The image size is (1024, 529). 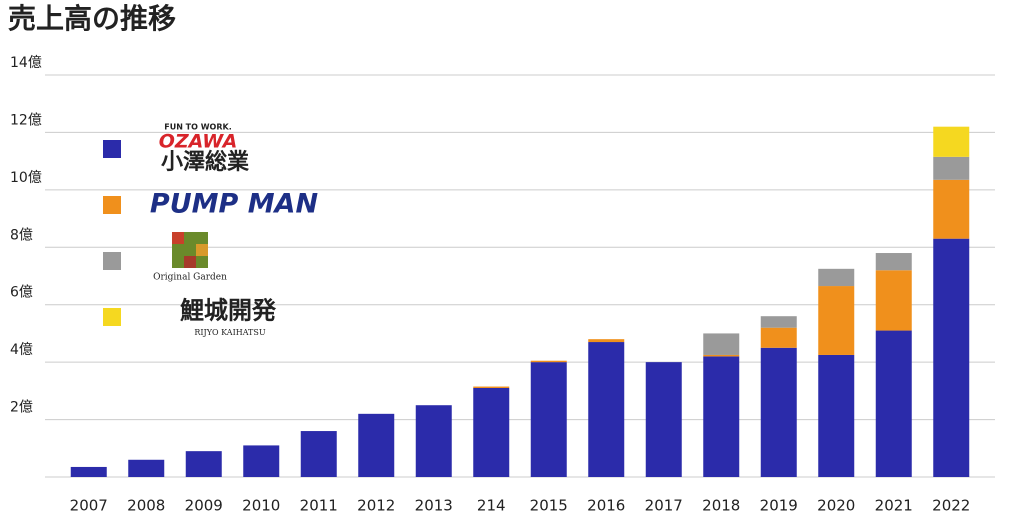 I want to click on x-tick-label: 2022, so click(x=951, y=506).